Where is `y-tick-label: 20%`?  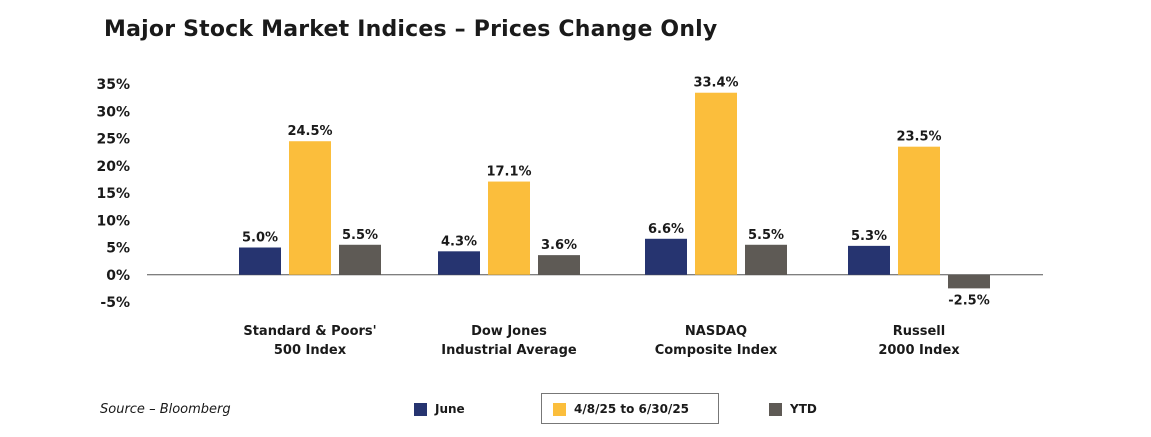 y-tick-label: 20% is located at coordinates (113, 167).